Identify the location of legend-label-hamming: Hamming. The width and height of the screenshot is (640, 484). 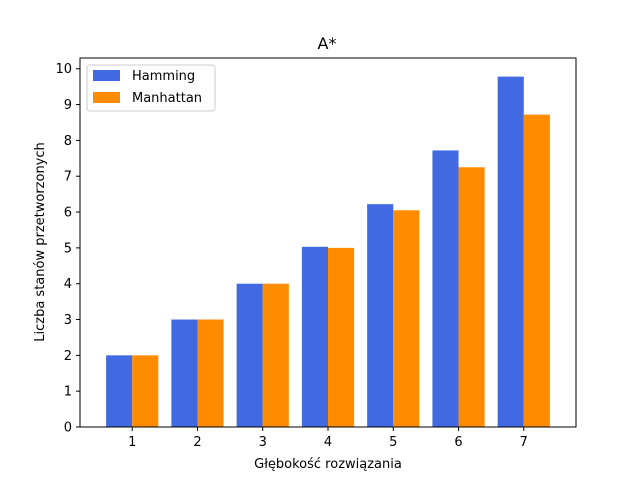
(163, 76).